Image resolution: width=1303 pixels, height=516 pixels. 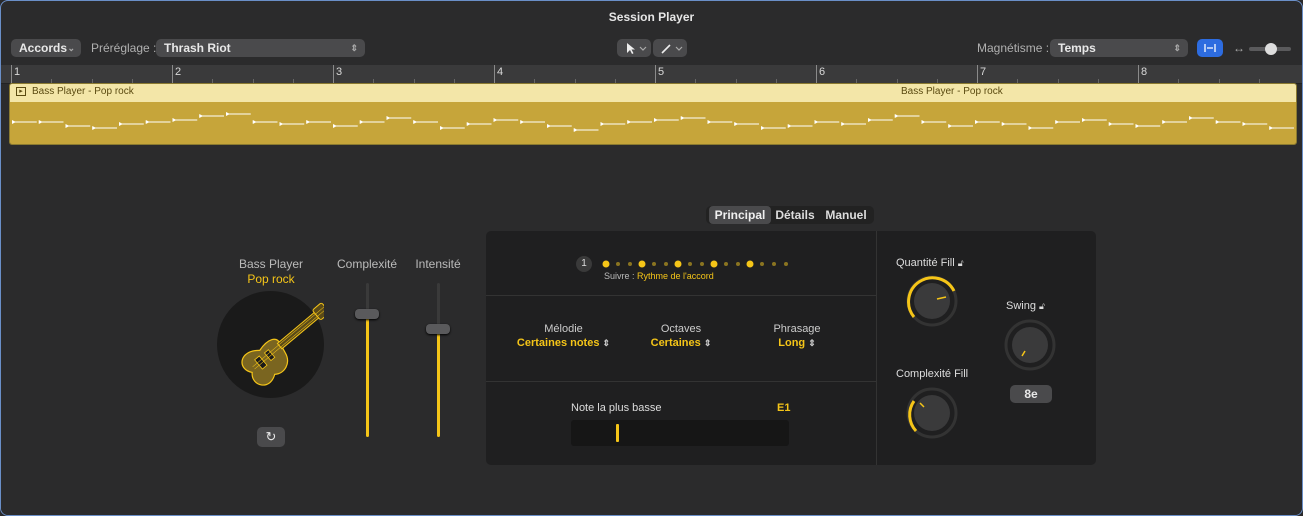 I want to click on bar-number: 6, so click(x=822, y=72).